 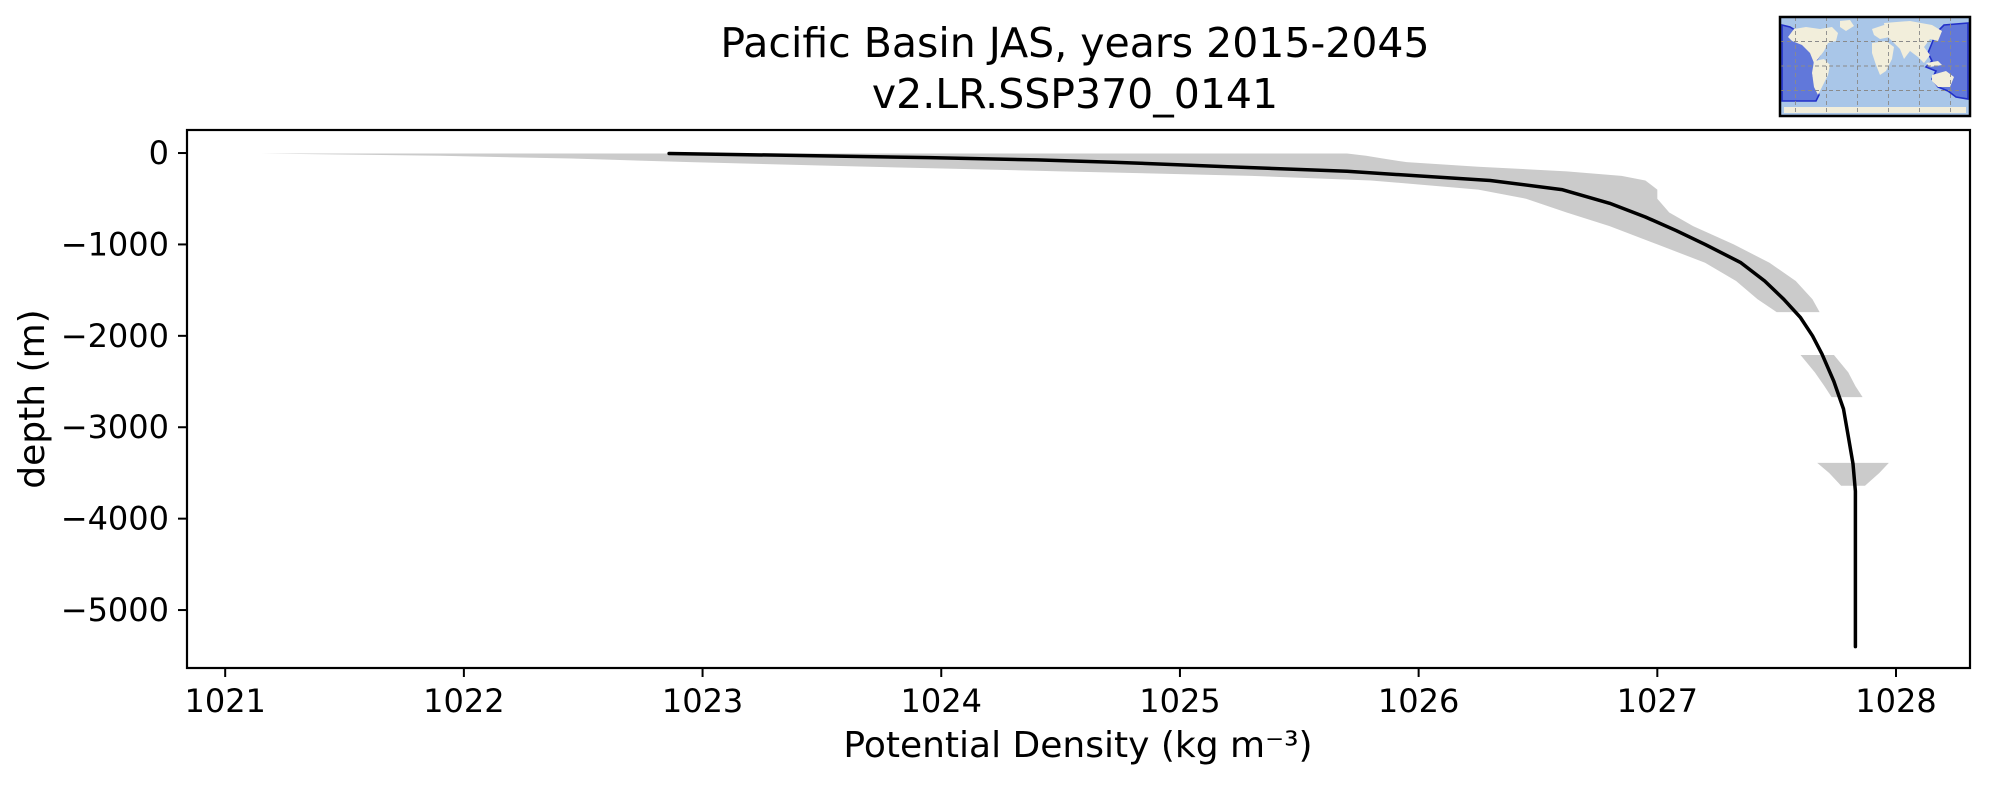 I want to click on y-tick-label: −5000, so click(x=115, y=610).